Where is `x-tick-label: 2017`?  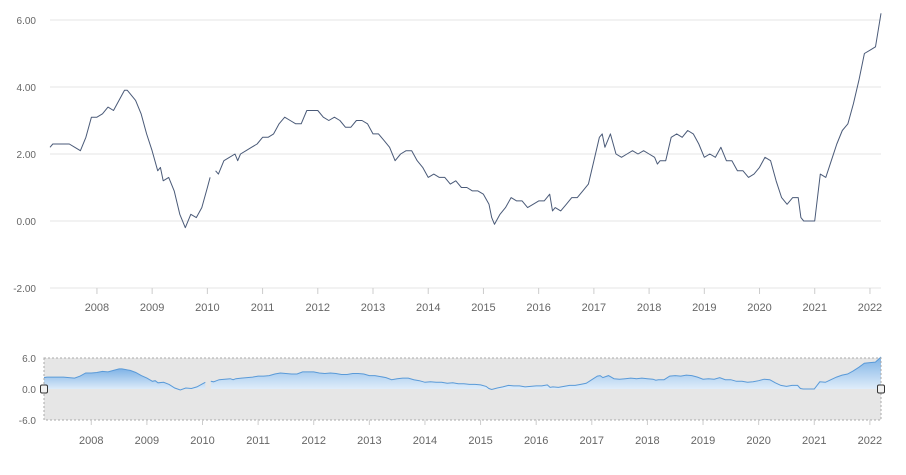 x-tick-label: 2017 is located at coordinates (594, 308).